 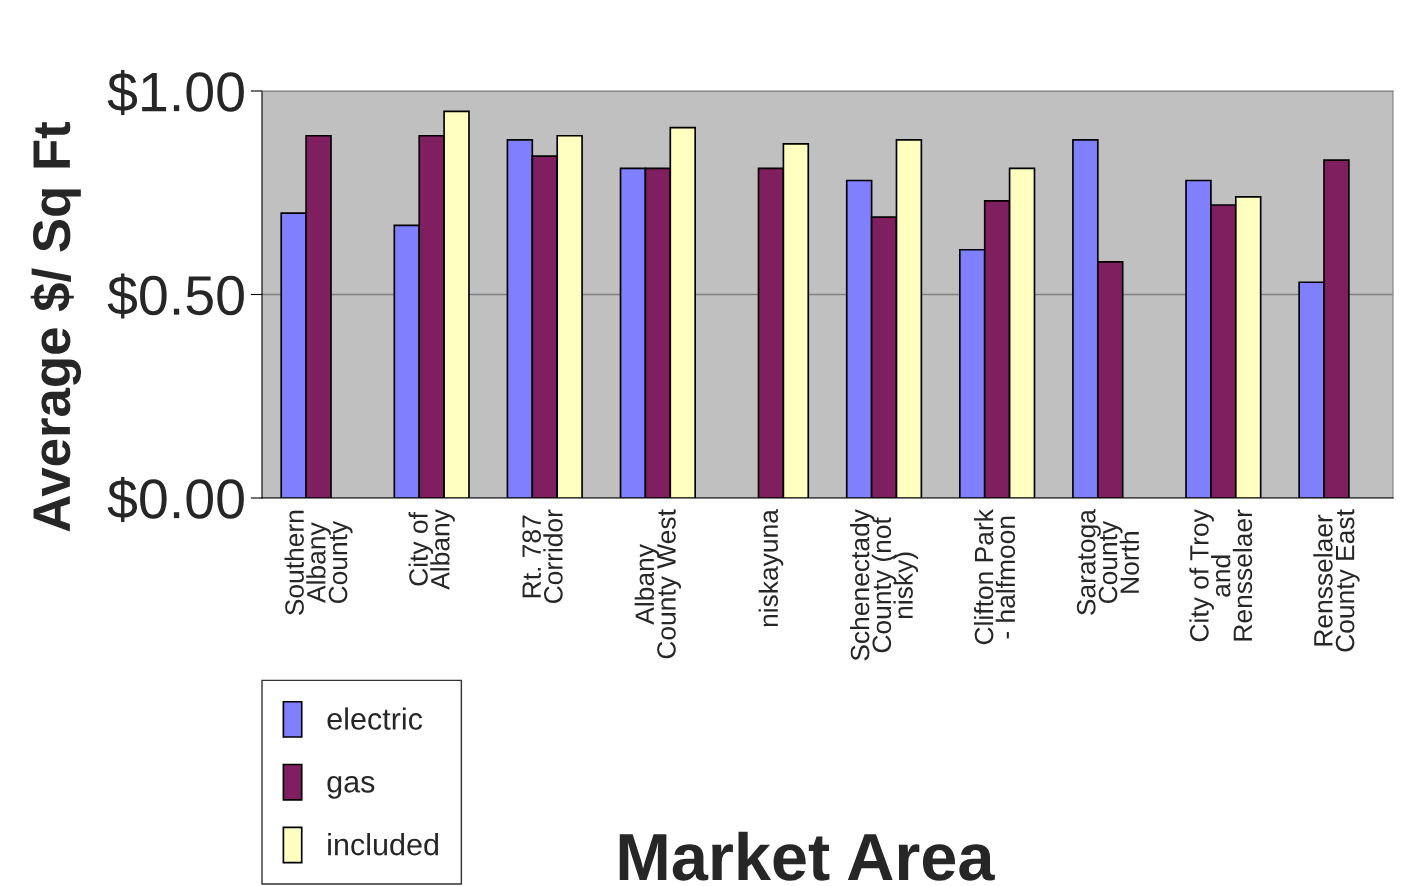 What do you see at coordinates (318, 562) in the screenshot?
I see `x-tick-label: Southern Albany County` at bounding box center [318, 562].